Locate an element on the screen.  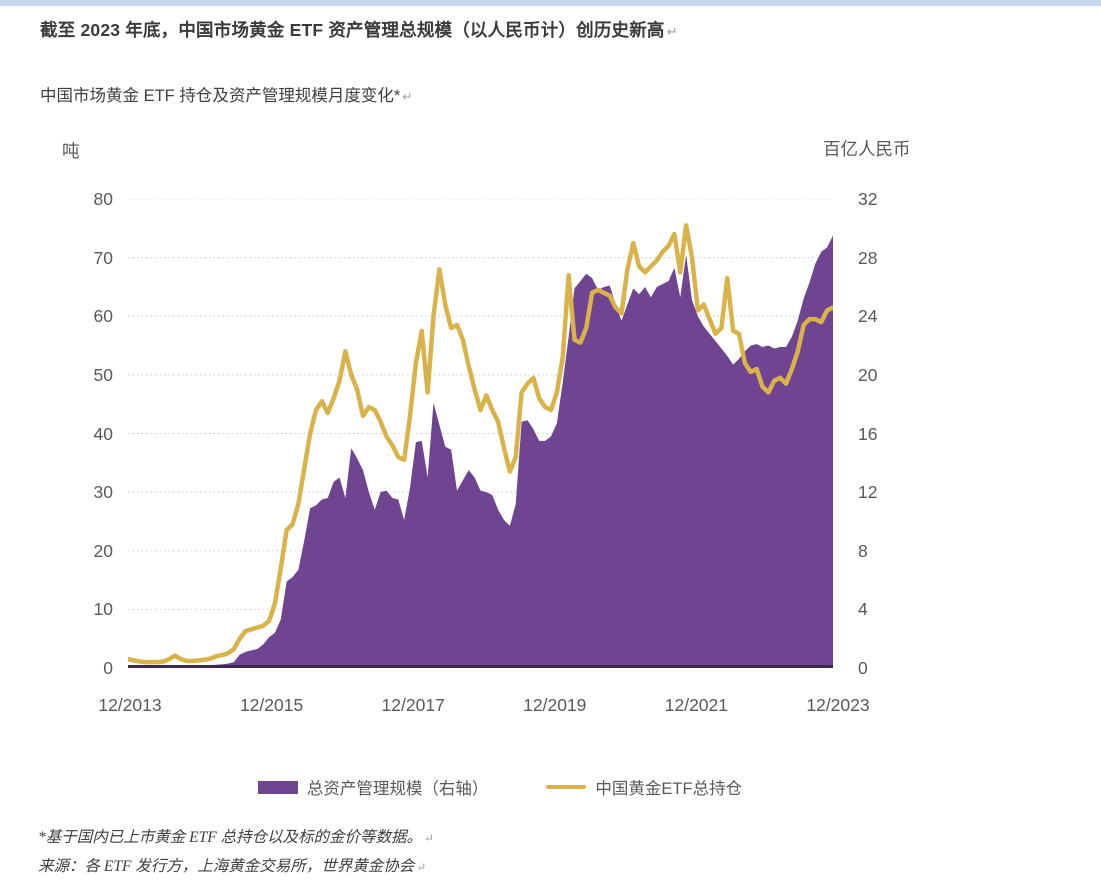
legend-label-holdings: 中国黄金ETF总持仓 is located at coordinates (669, 789).